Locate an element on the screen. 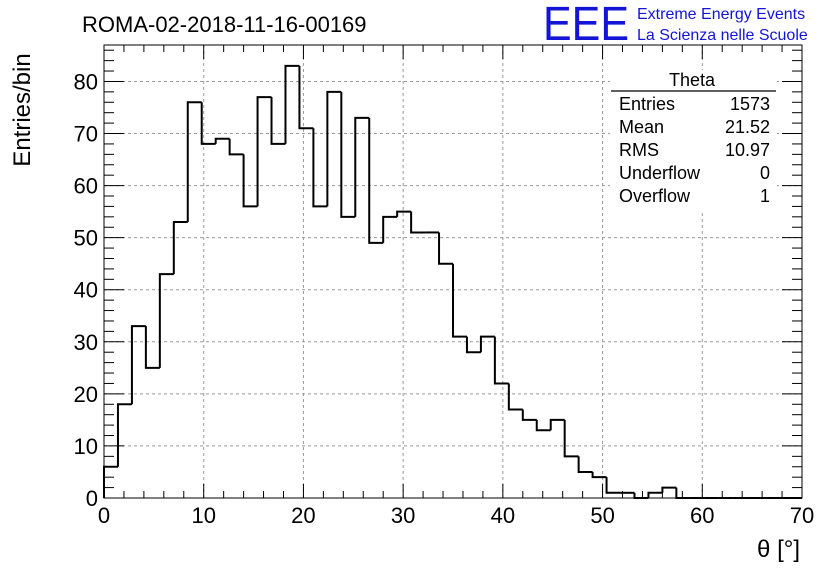 This screenshot has height=572, width=836. logo-line2: La Scienza nelle Scuole is located at coordinates (722, 35).